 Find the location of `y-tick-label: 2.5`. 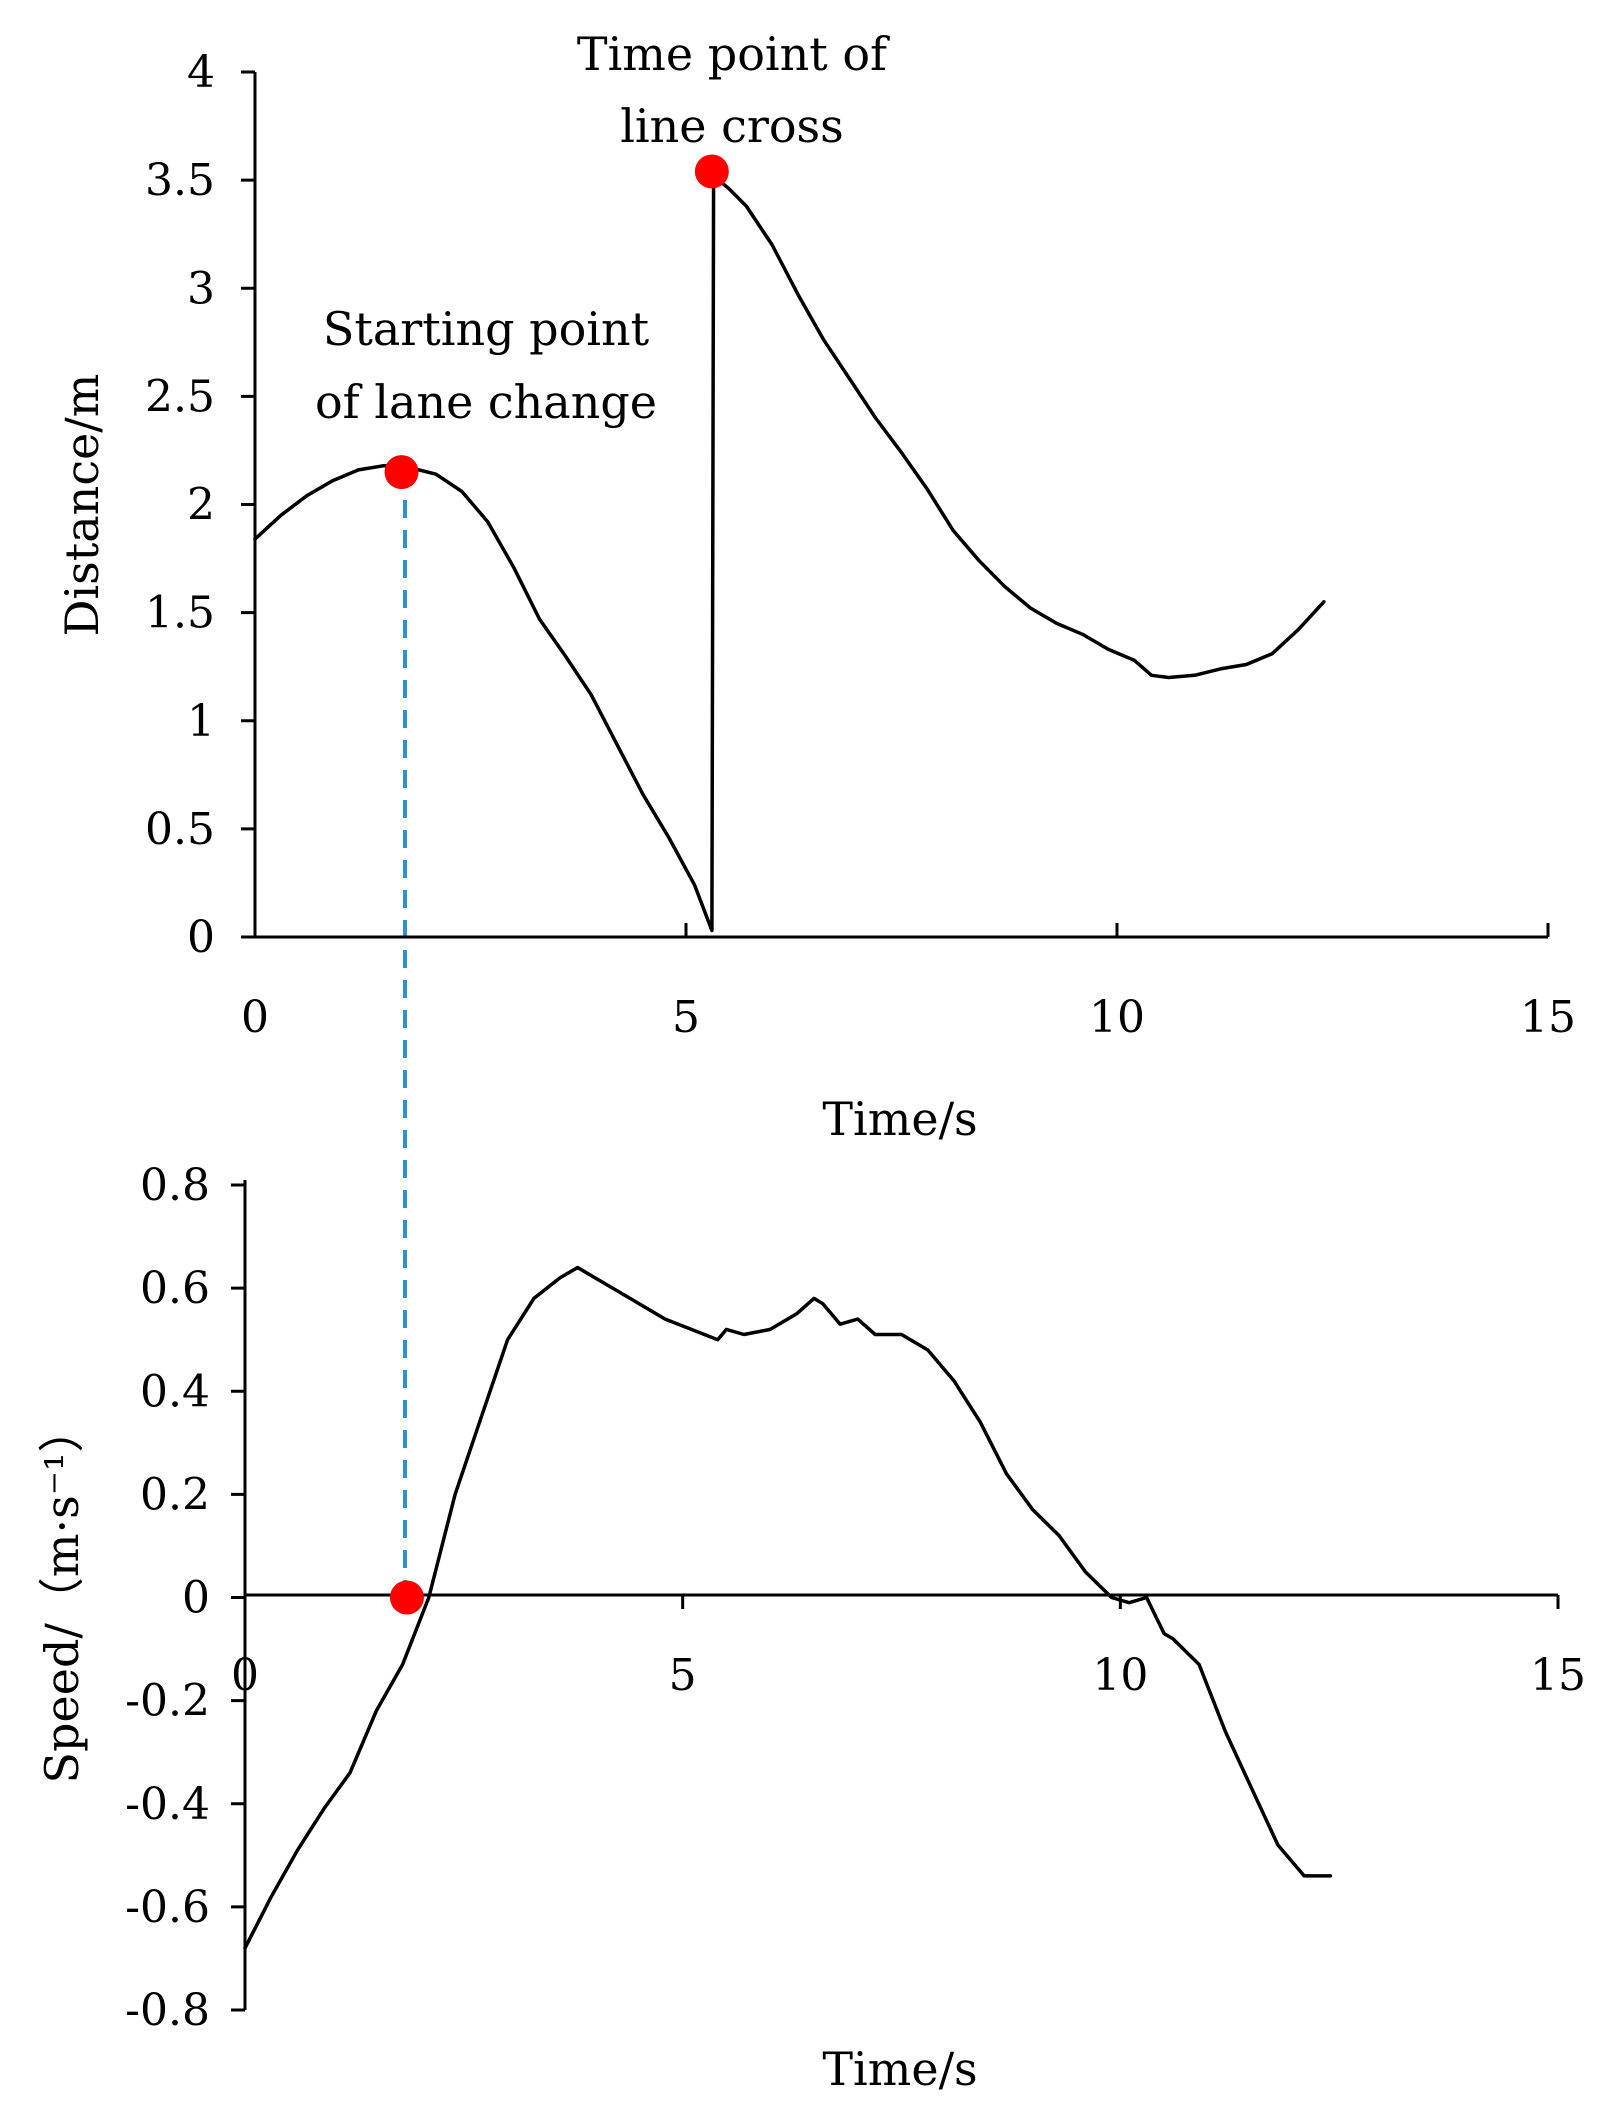

y-tick-label: 2.5 is located at coordinates (180, 396).